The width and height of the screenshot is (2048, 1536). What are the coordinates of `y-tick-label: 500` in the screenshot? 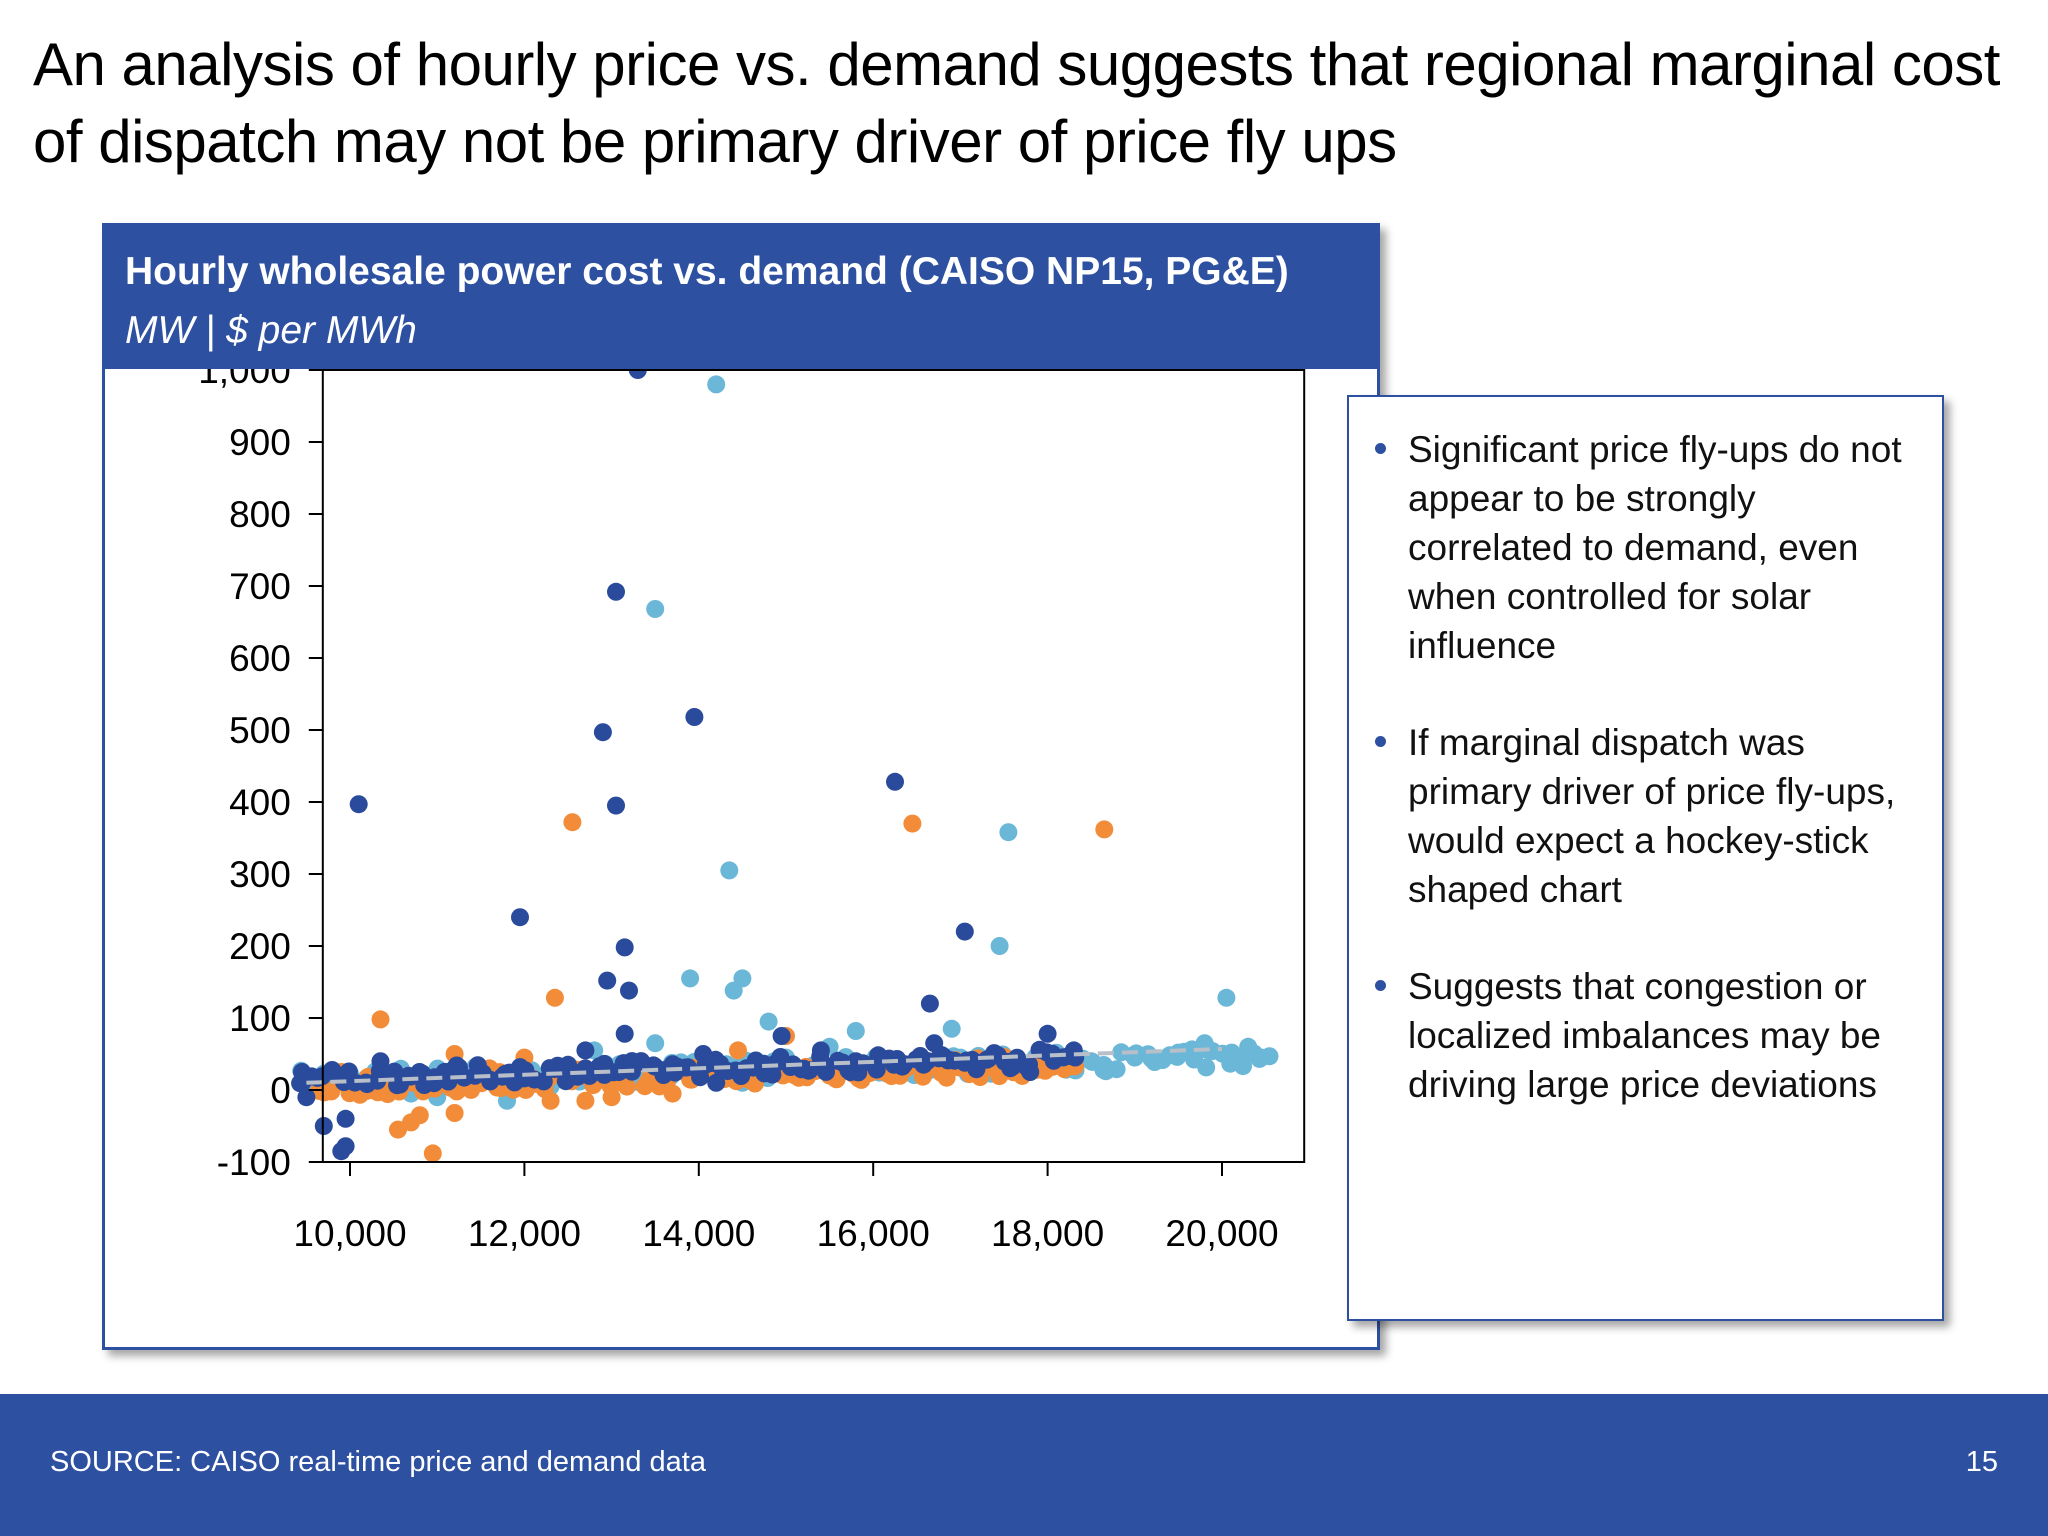 It's located at (260, 730).